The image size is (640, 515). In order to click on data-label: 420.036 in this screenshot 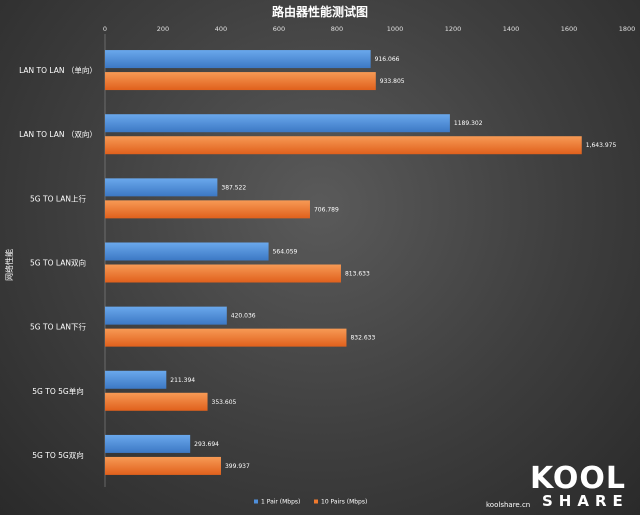, I will do `click(243, 316)`.